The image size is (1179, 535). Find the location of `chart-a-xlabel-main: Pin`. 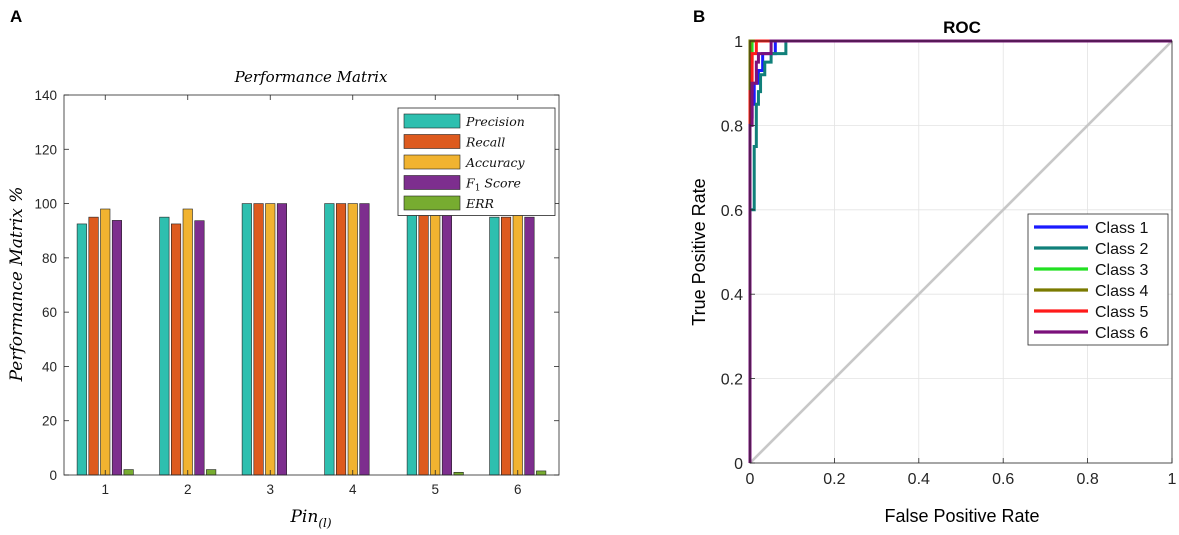

chart-a-xlabel-main: Pin is located at coordinates (303, 517).